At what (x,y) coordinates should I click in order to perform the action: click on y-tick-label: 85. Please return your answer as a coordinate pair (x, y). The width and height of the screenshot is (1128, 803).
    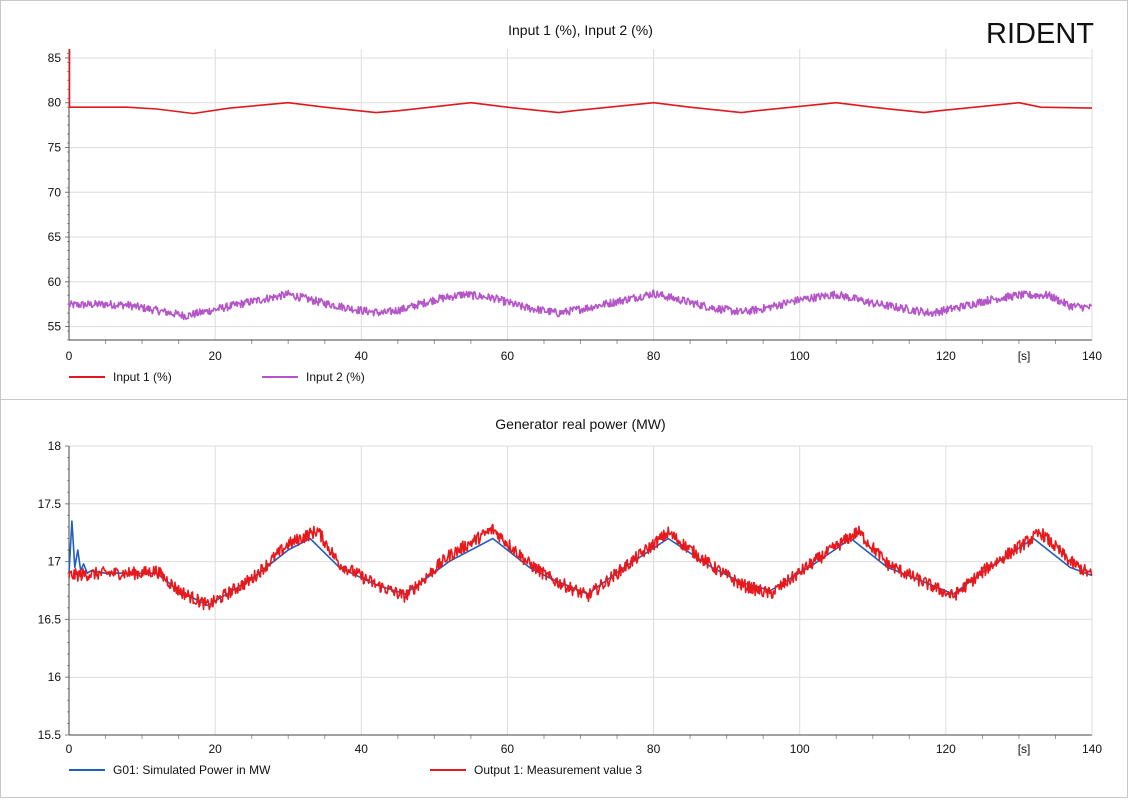
    Looking at the image, I should click on (55, 58).